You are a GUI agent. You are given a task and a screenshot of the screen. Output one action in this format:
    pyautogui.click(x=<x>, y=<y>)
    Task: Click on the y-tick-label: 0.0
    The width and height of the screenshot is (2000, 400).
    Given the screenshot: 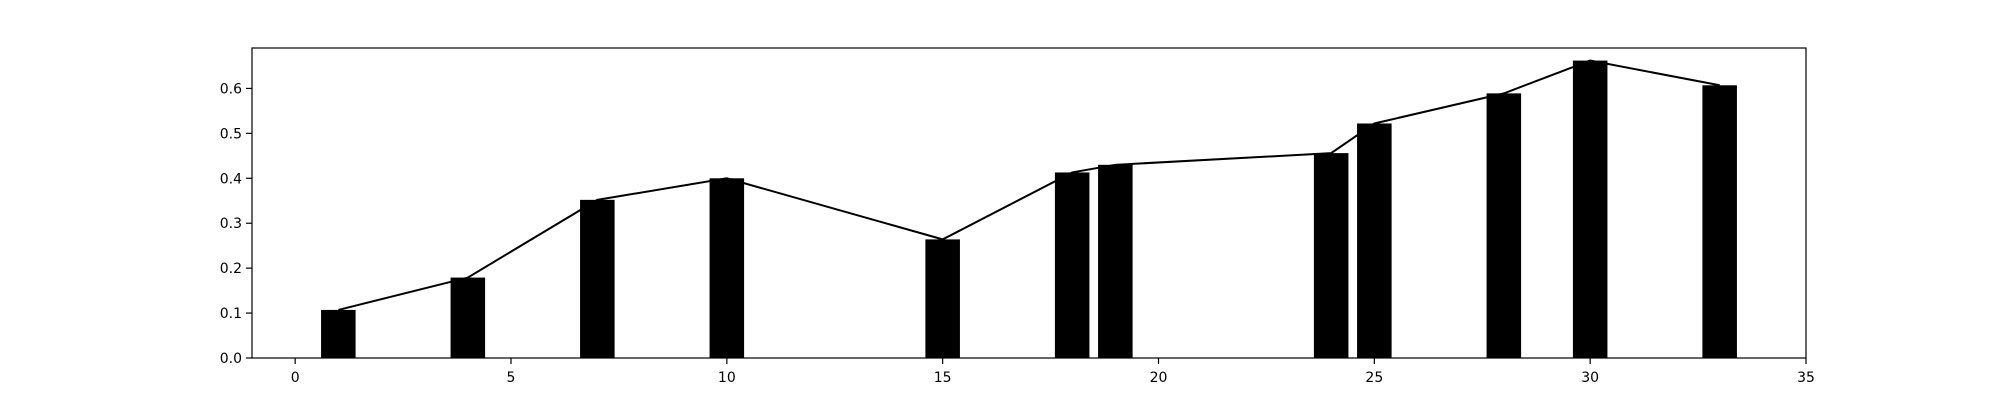 What is the action you would take?
    pyautogui.click(x=231, y=359)
    